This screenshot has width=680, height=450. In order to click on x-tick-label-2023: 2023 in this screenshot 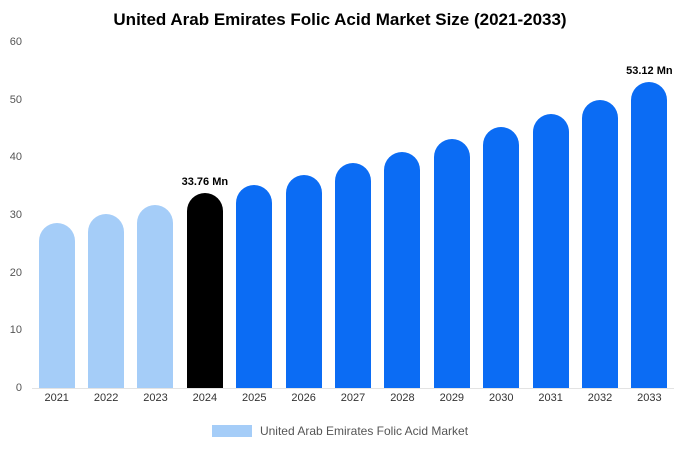, I will do `click(155, 398)`.